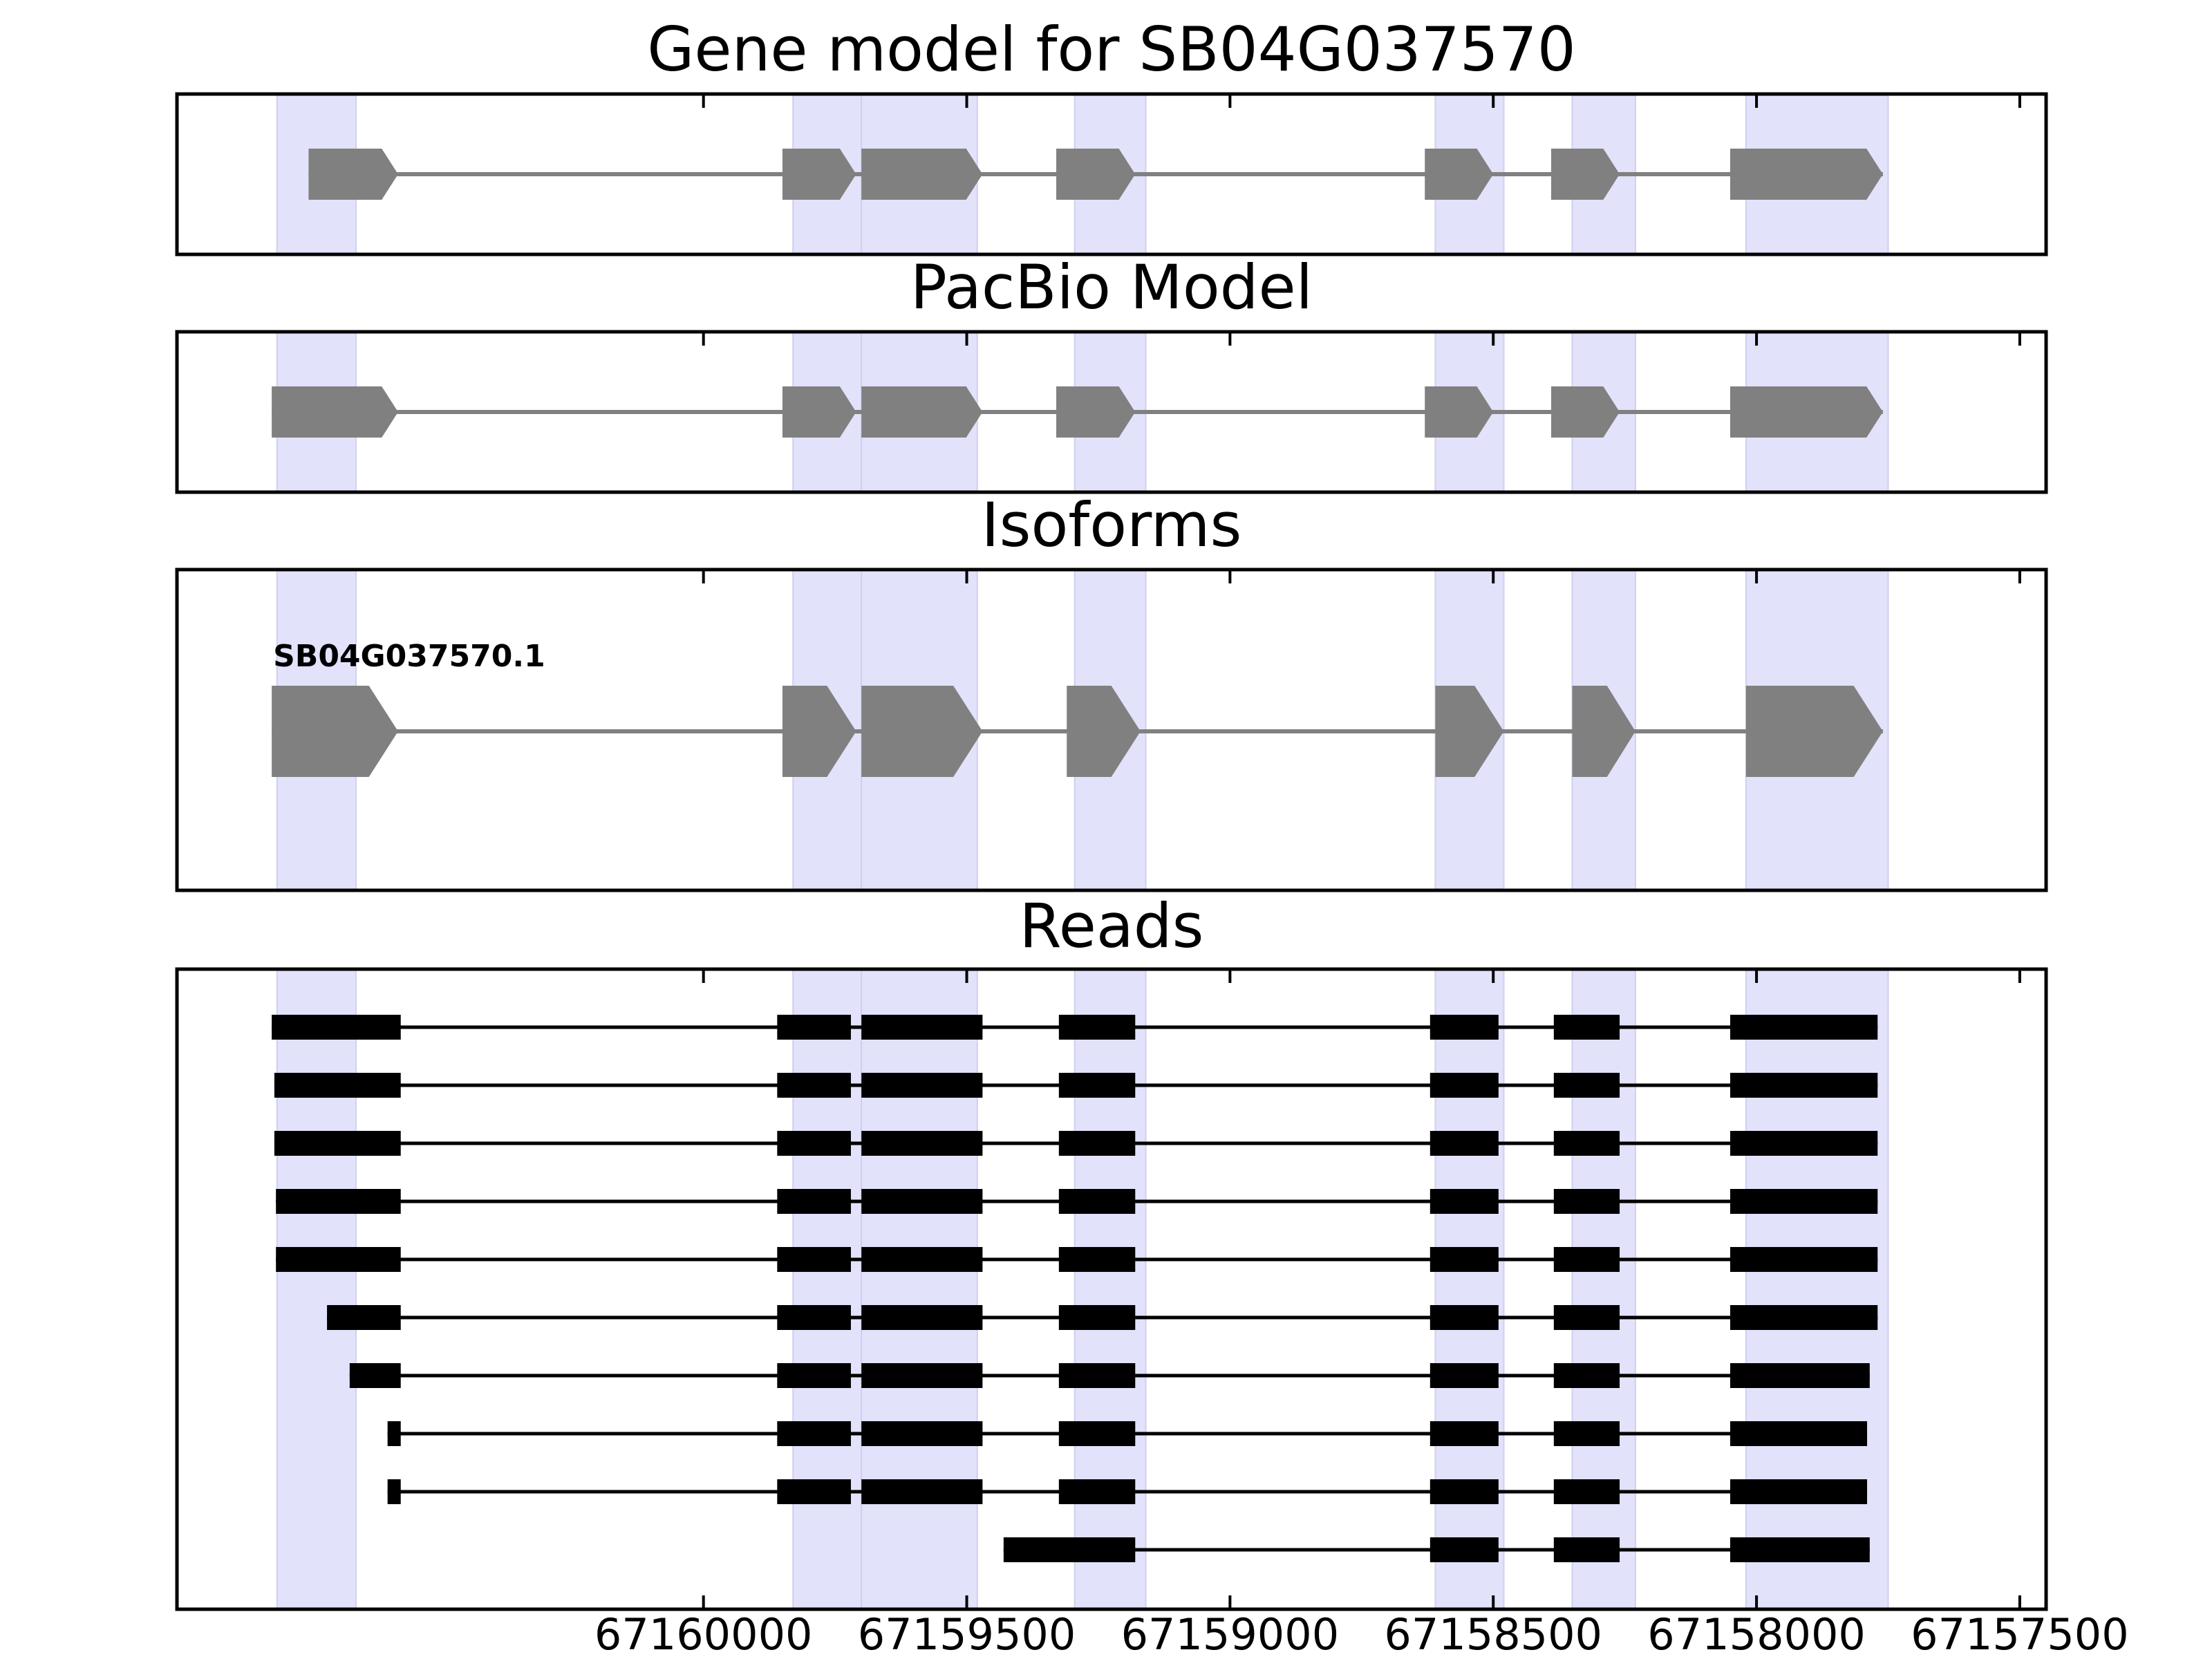  I want to click on x-tick-label: 67159500, so click(967, 1634).